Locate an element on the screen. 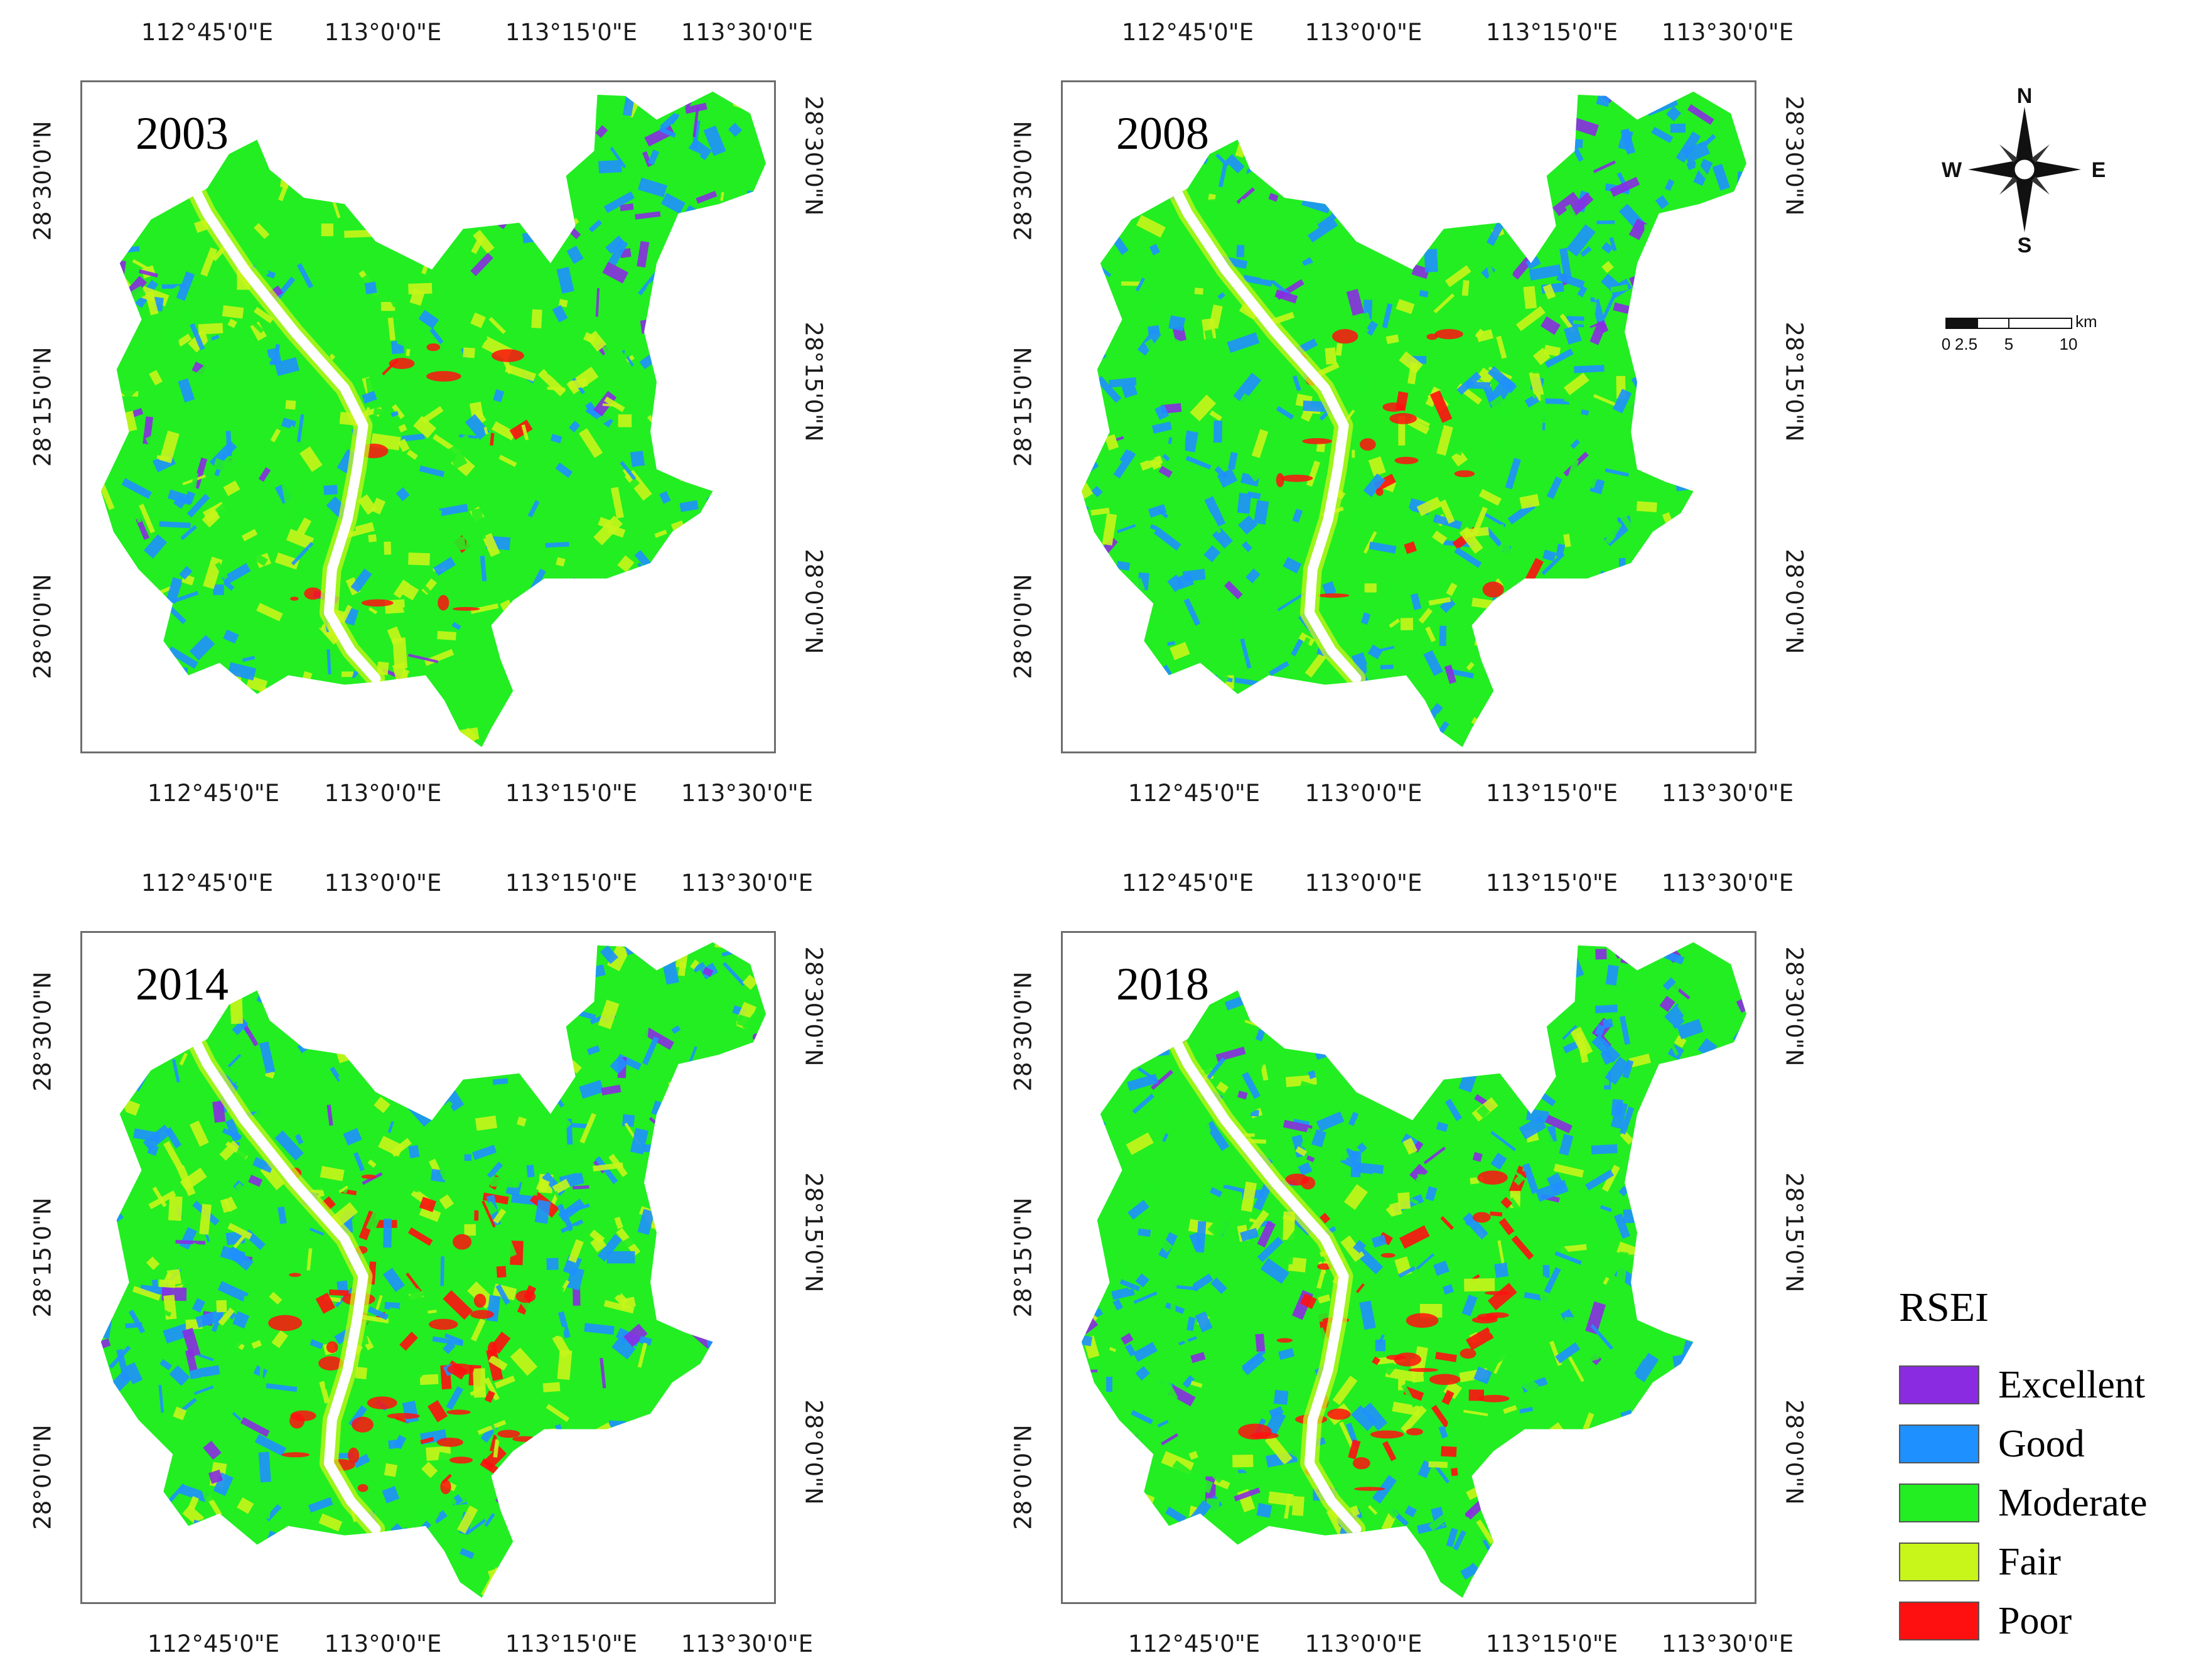  scale-label: 0 is located at coordinates (1946, 344).